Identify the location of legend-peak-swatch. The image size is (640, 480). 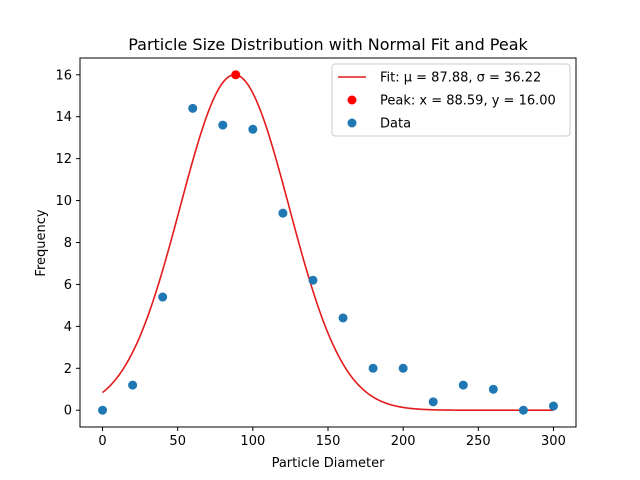
(352, 100).